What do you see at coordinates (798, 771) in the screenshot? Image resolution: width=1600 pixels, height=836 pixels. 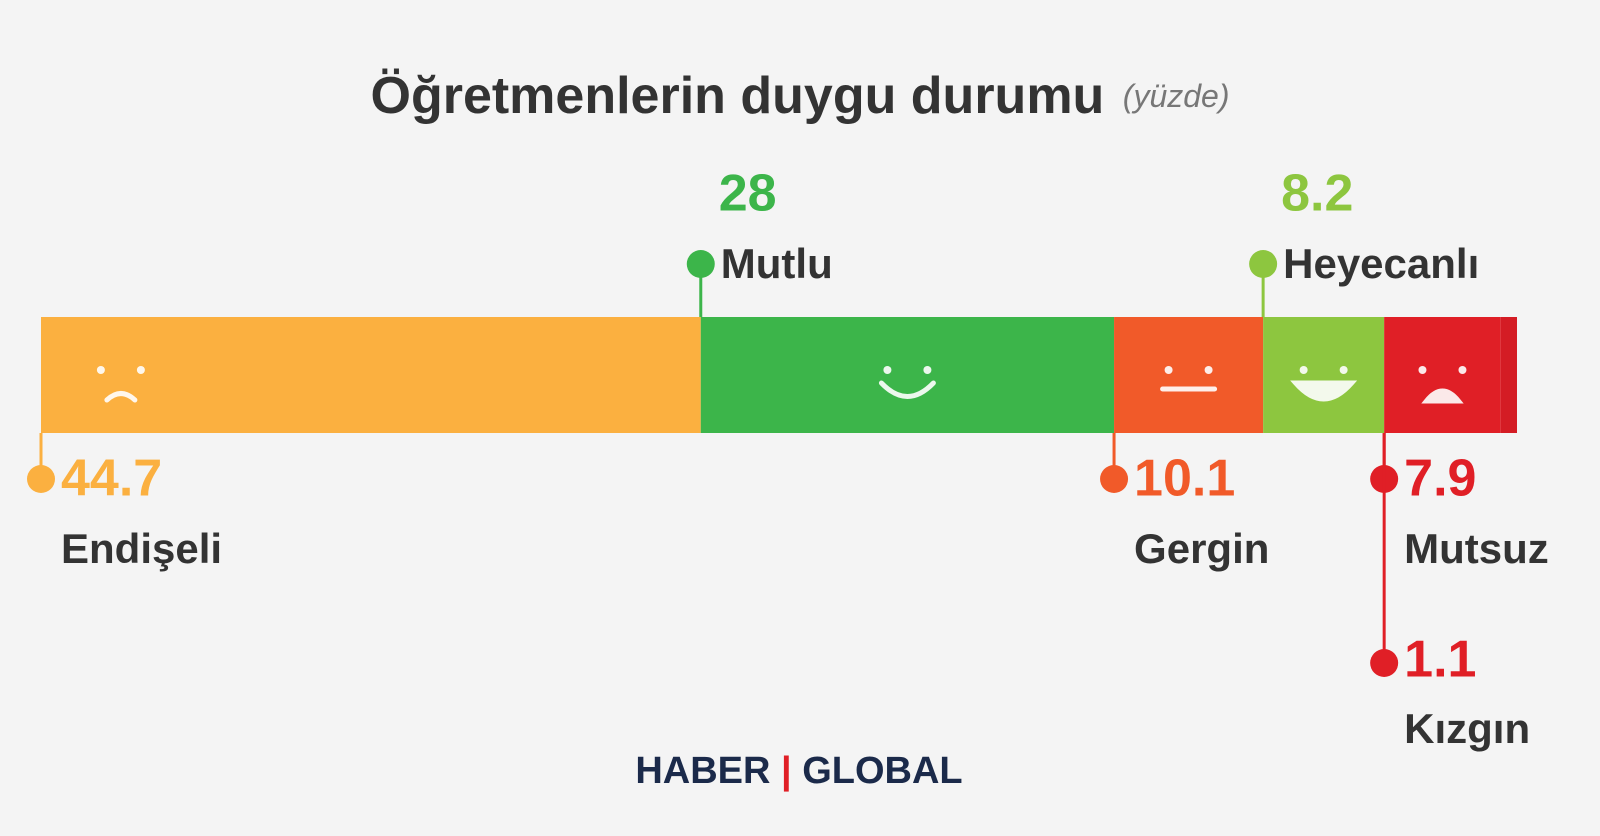 I see `logo: HABER | GLOBAL` at bounding box center [798, 771].